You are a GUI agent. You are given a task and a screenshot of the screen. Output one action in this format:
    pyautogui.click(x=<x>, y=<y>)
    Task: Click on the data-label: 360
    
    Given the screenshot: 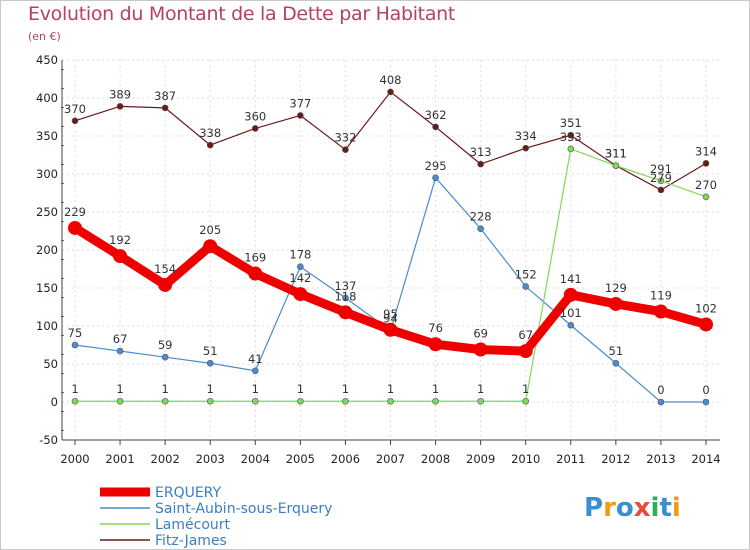 What is the action you would take?
    pyautogui.click(x=255, y=116)
    